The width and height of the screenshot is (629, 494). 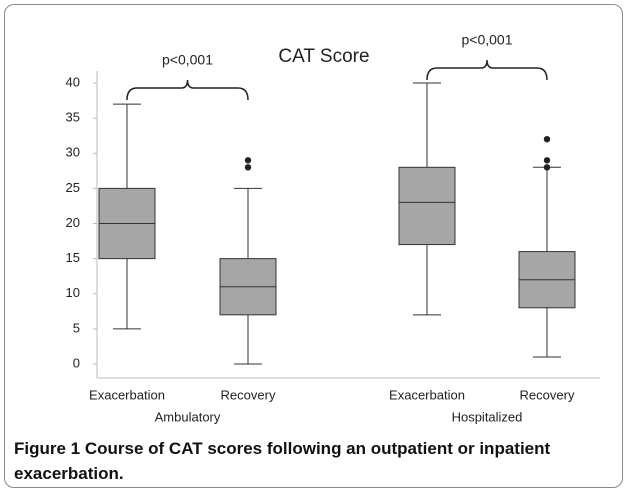 I want to click on y-tick-label: 35, so click(x=73, y=117).